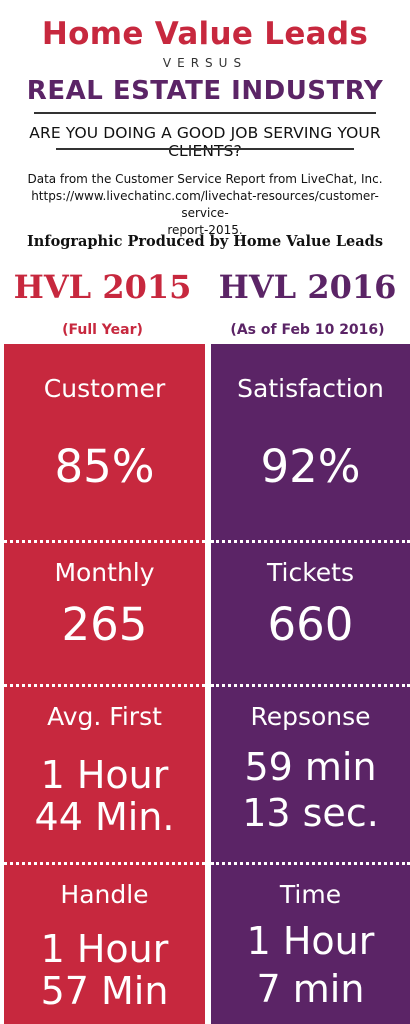 The width and height of the screenshot is (410, 1024). I want to click on column-title-2015: HVL 2015, so click(102, 287).